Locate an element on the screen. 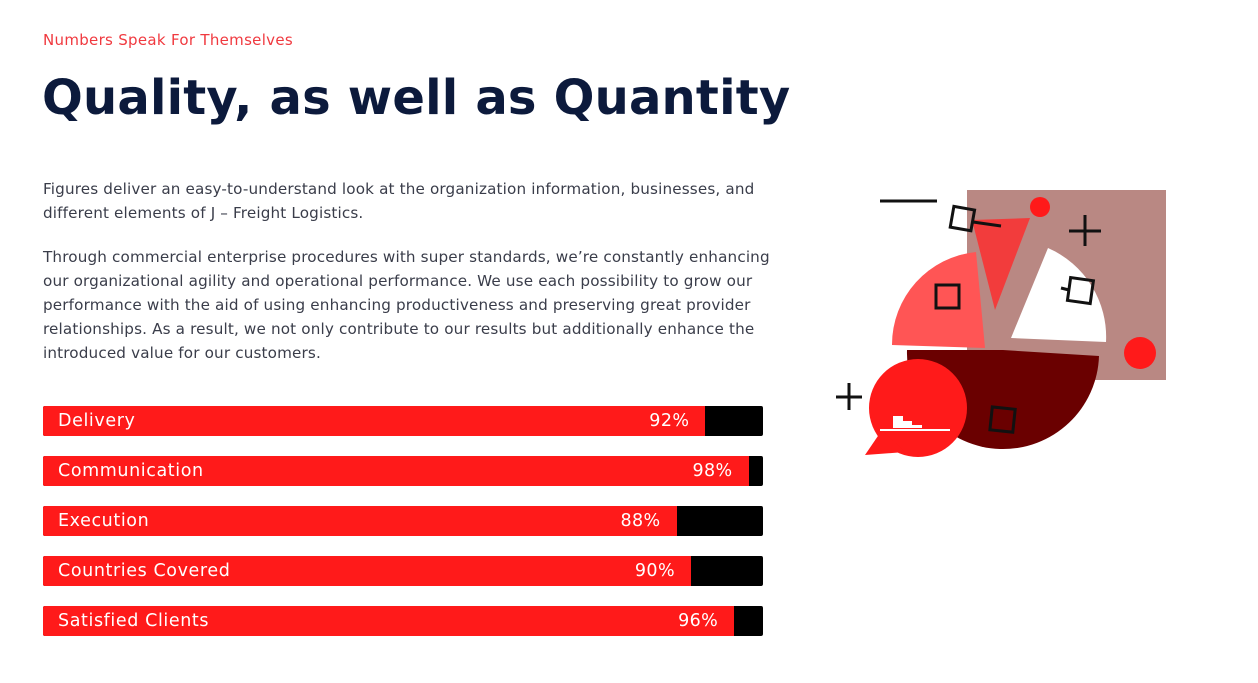  speech-bubble-tail is located at coordinates (885, 442).